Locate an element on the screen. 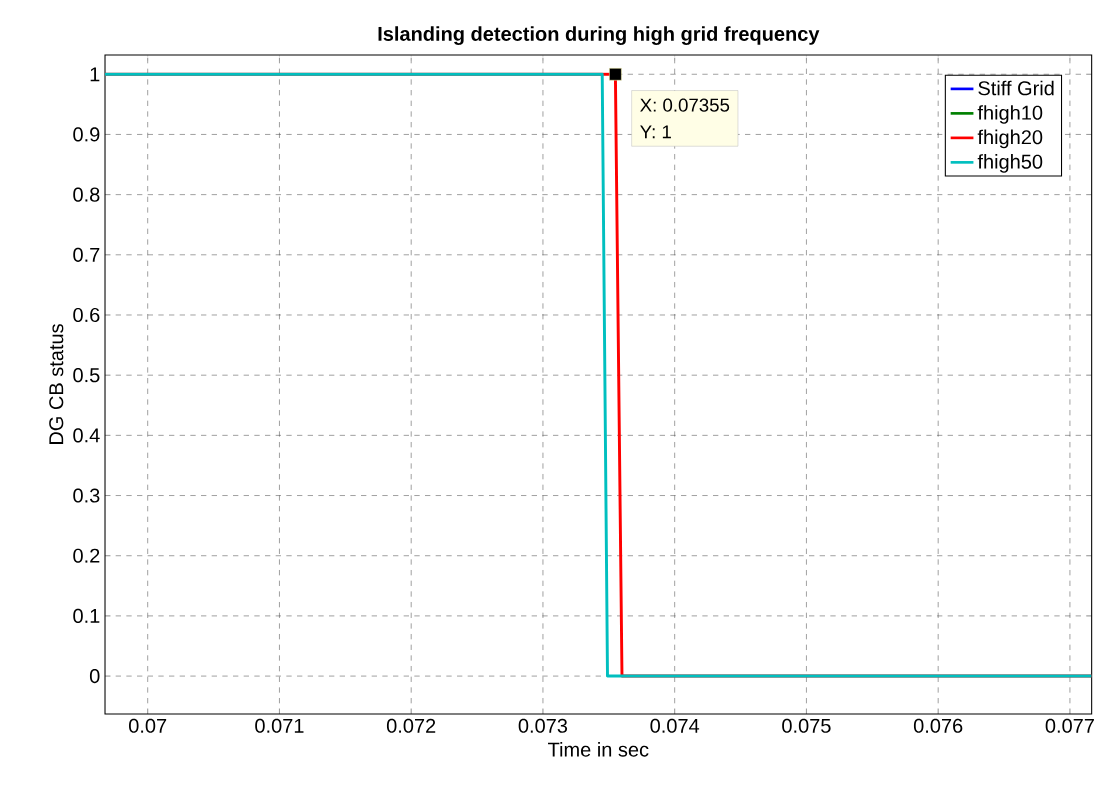 The height and width of the screenshot is (786, 1104). y-tick-label: 0.1 is located at coordinates (86, 615).